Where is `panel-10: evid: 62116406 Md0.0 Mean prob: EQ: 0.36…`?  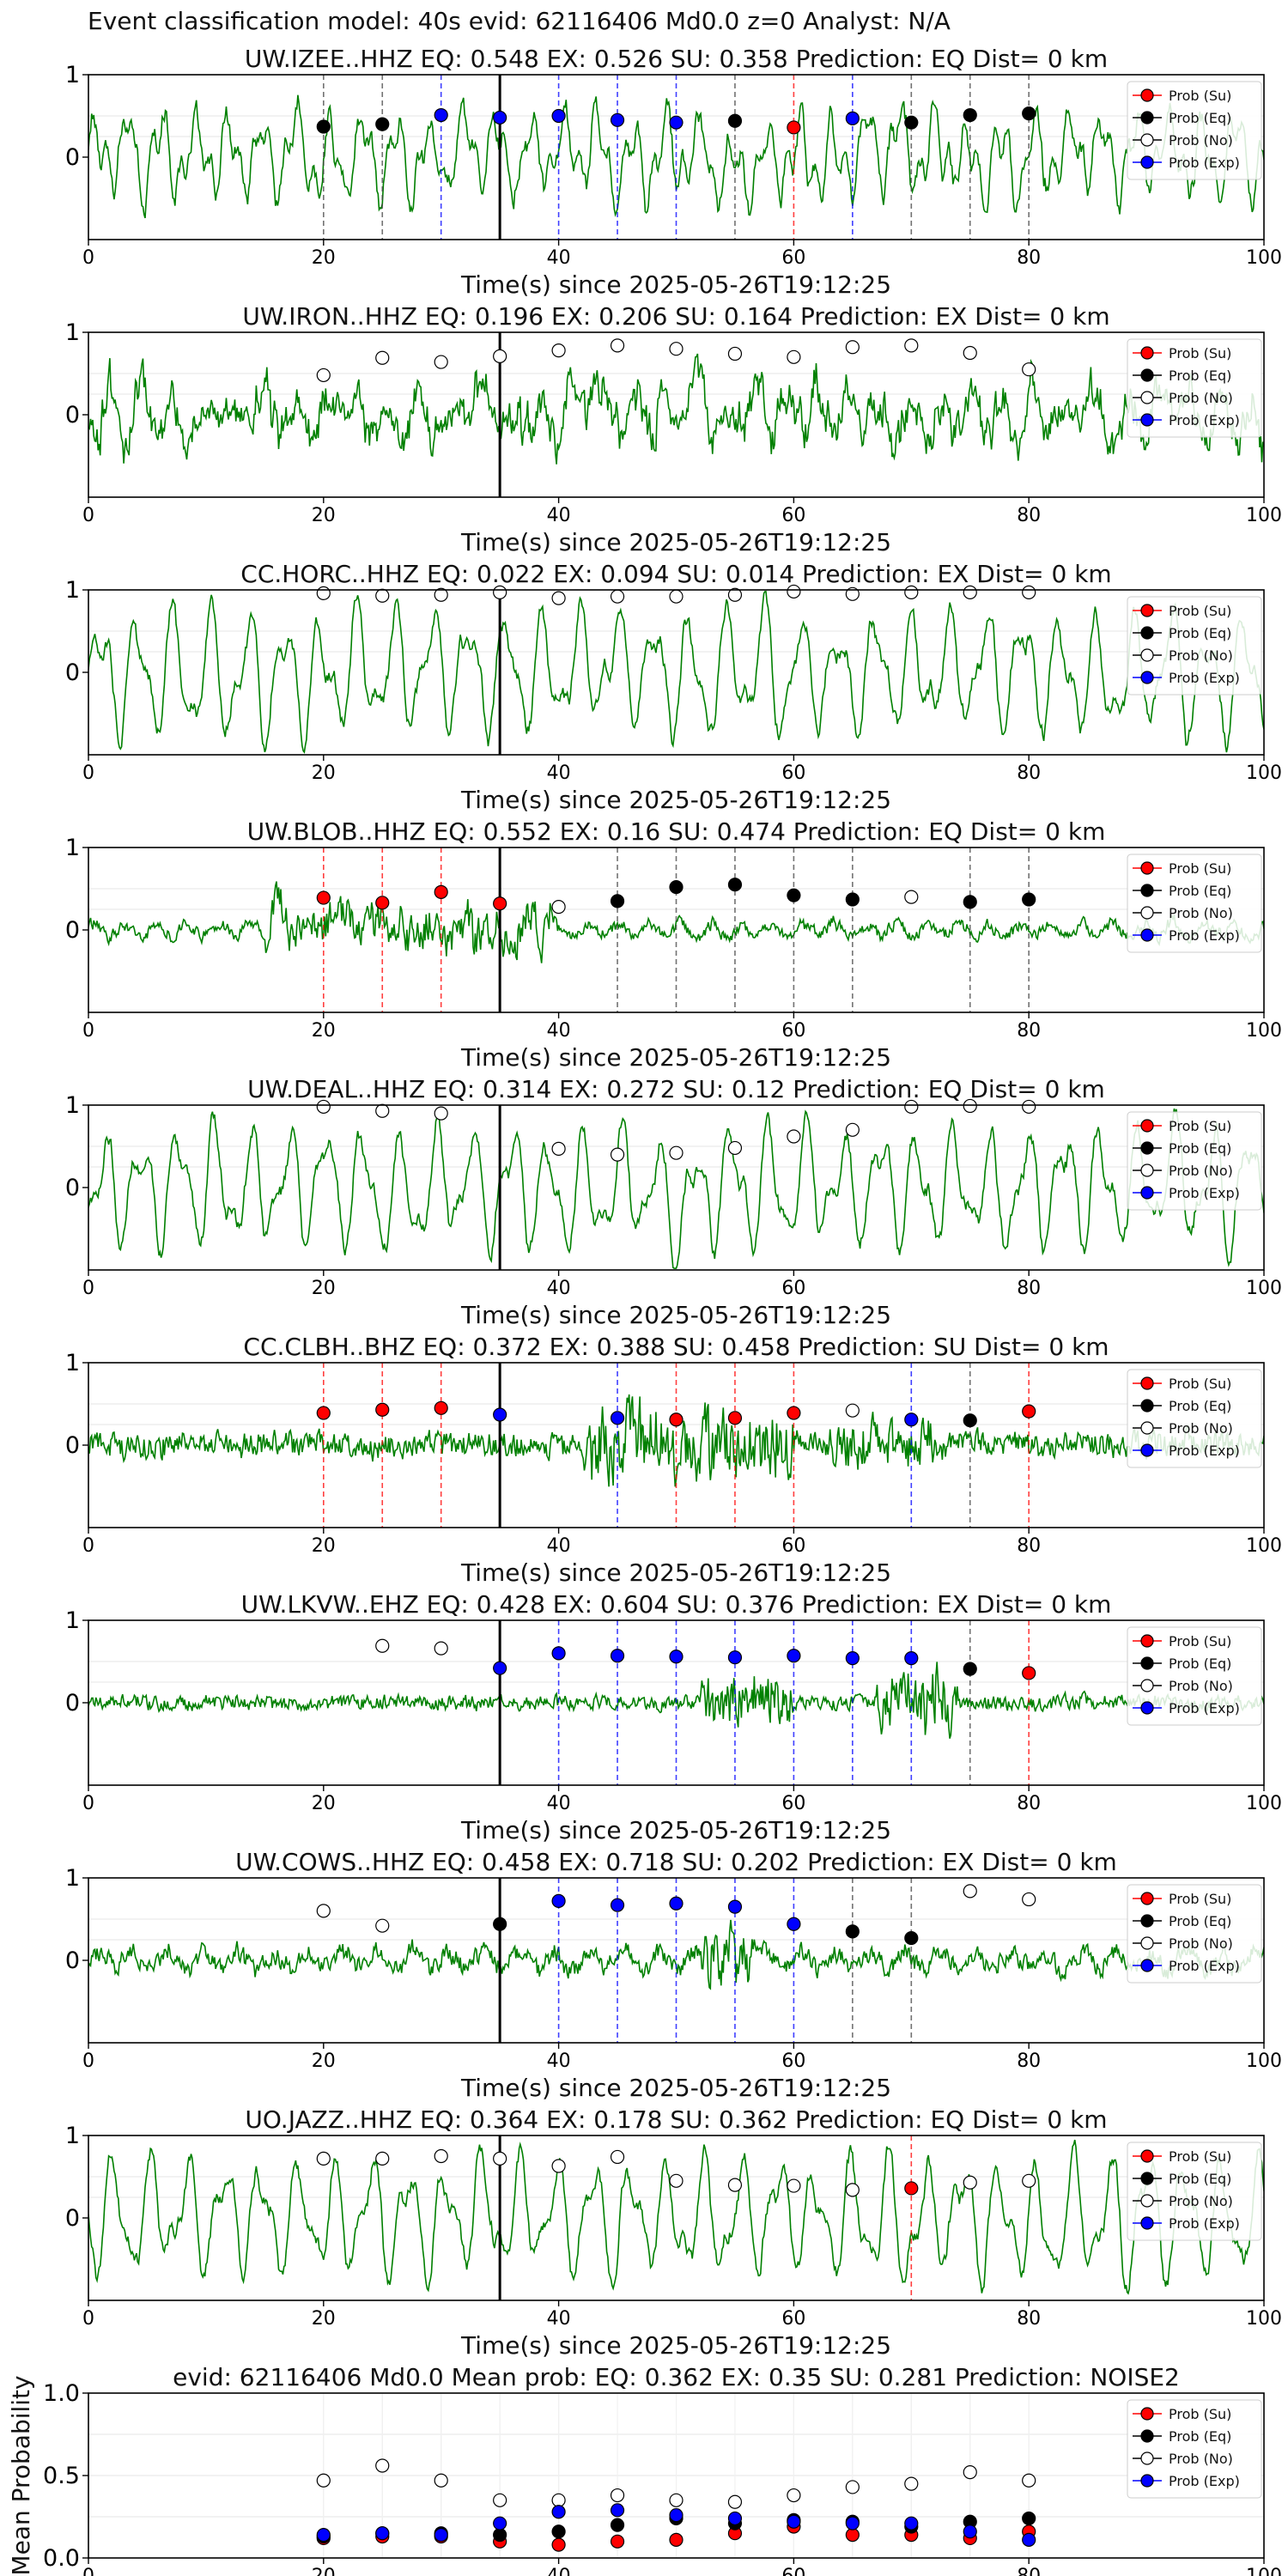 panel-10: evid: 62116406 Md0.0 Mean prob: EQ: 0.36… is located at coordinates (644, 2470).